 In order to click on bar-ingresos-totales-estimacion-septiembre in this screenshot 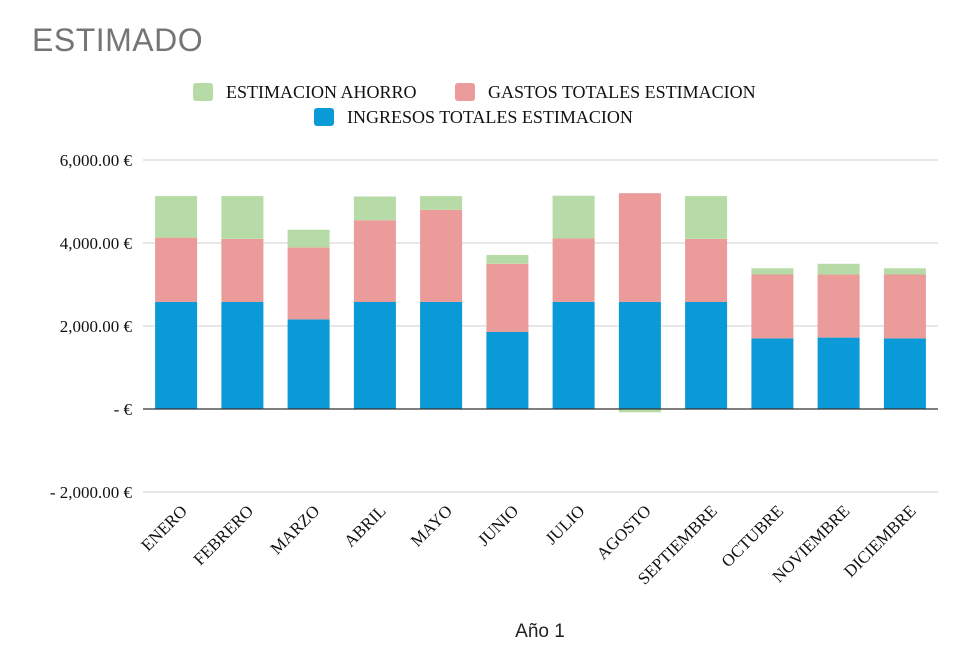, I will do `click(706, 355)`.